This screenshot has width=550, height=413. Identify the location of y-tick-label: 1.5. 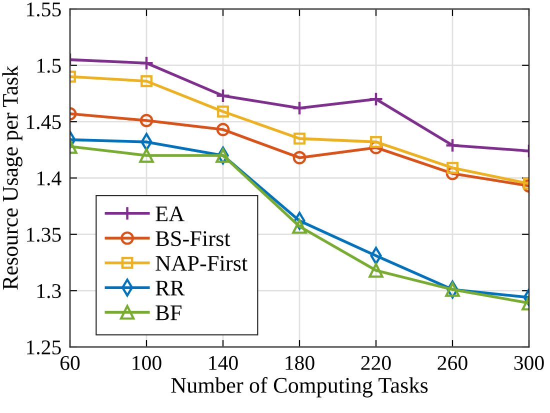
(49, 65).